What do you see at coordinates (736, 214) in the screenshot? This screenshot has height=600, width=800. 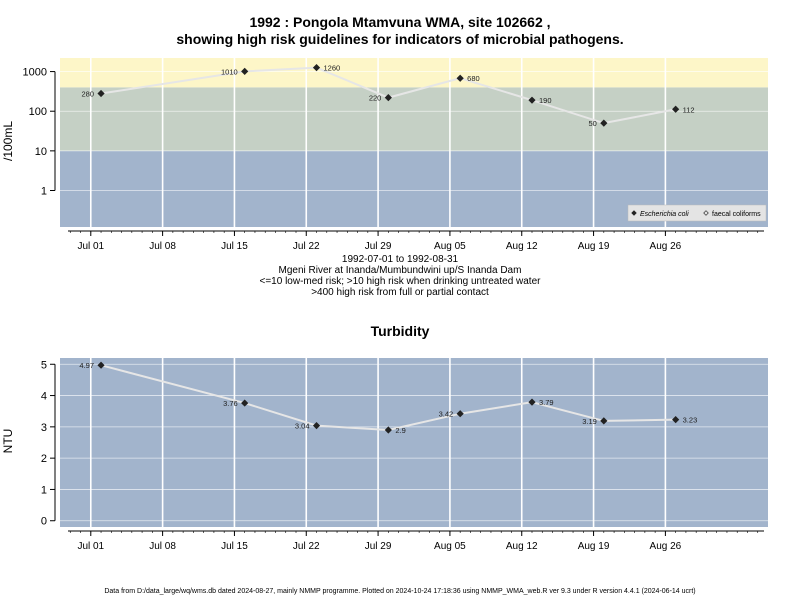 I see `microbial-legend-label-1: faecal coliforms` at bounding box center [736, 214].